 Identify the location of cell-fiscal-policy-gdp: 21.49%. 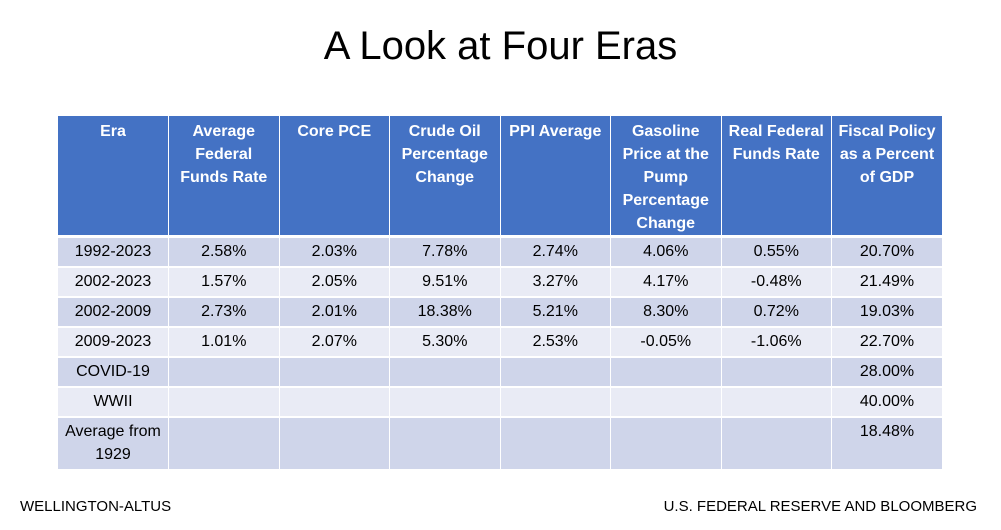
(886, 281).